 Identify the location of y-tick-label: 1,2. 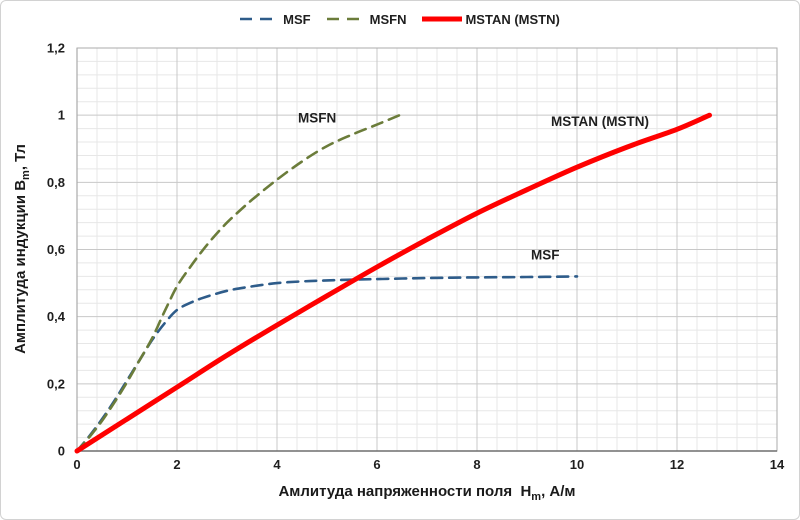
(56, 48).